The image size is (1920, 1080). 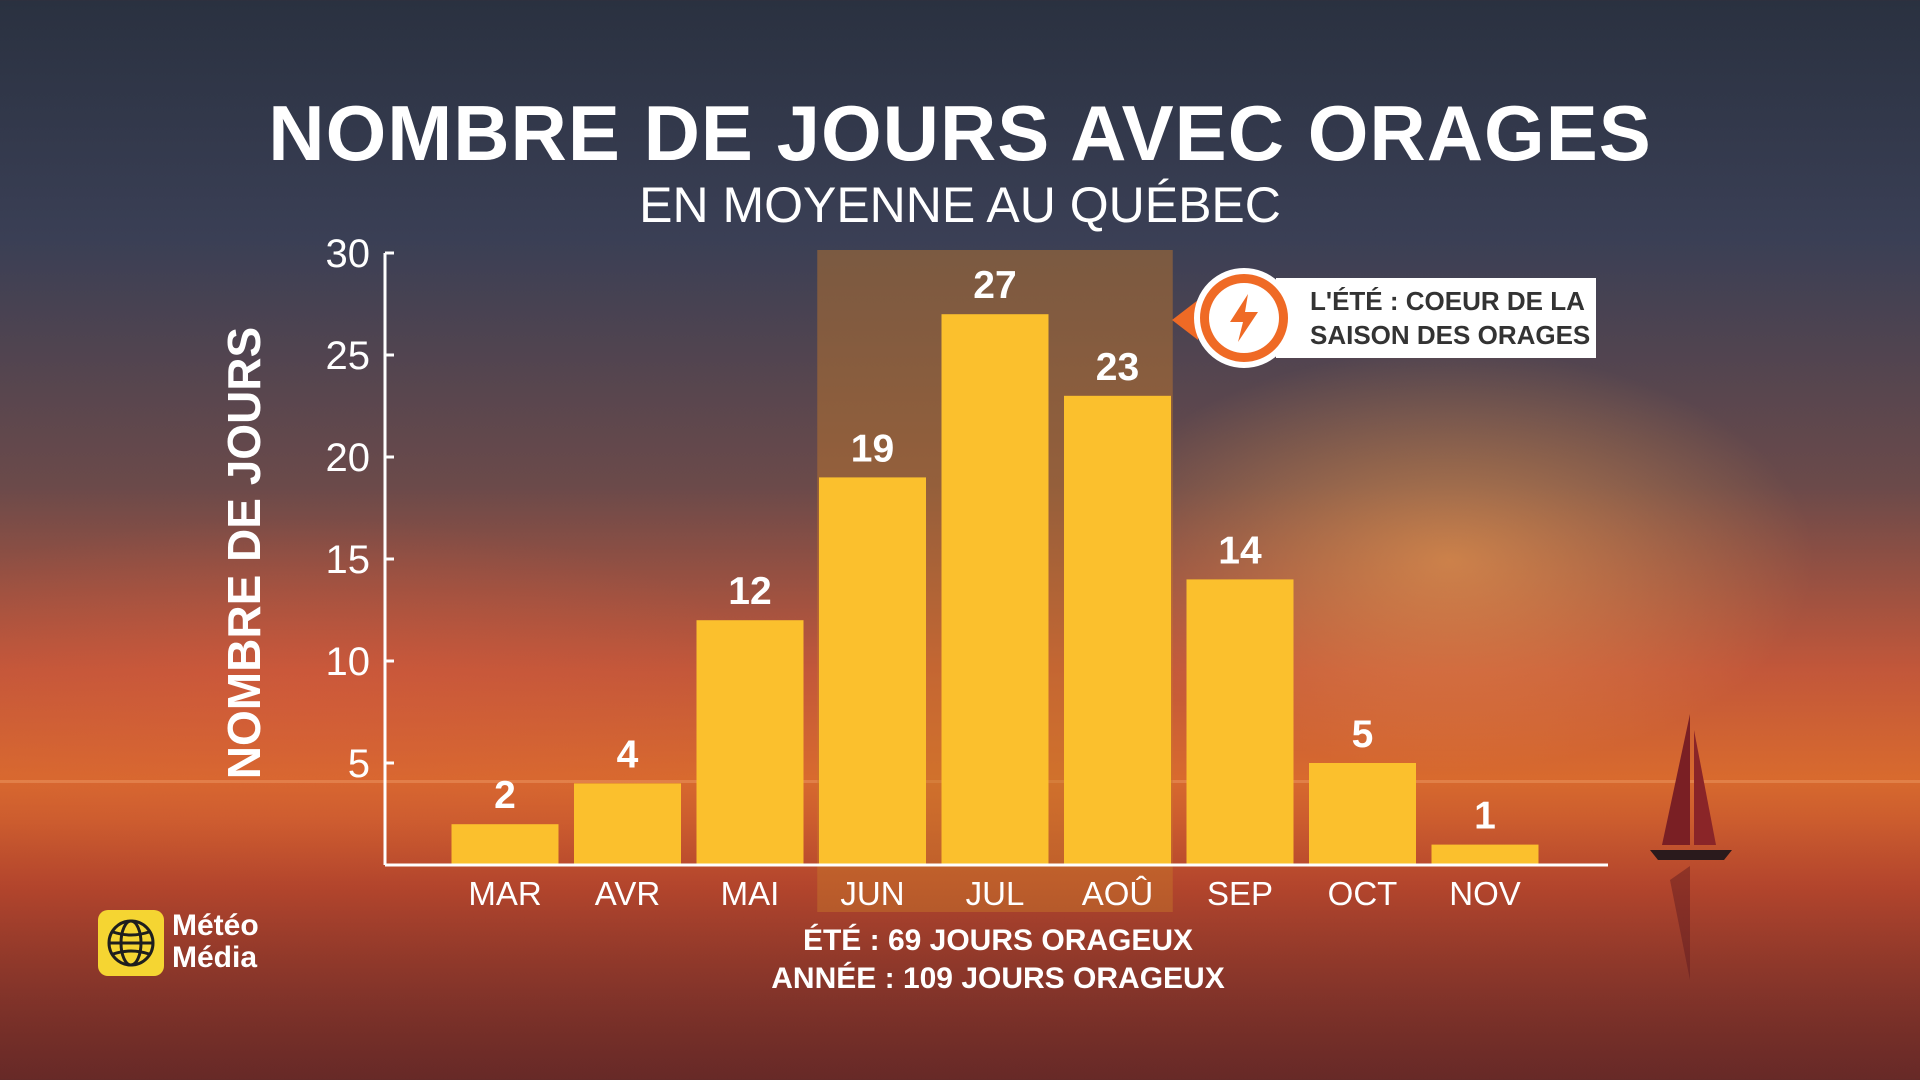 I want to click on y-tick-label: 15, so click(x=348, y=560).